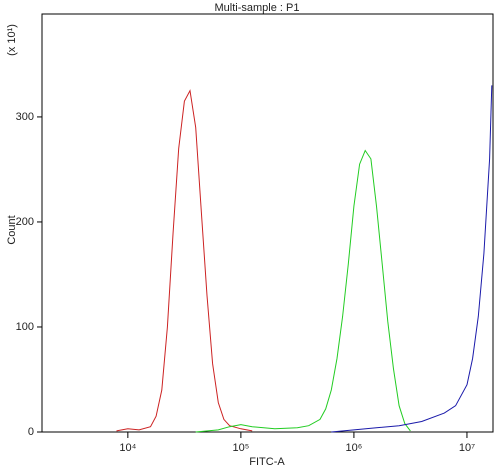 The height and width of the screenshot is (471, 501). What do you see at coordinates (25, 117) in the screenshot?
I see `y-tick-label: 300` at bounding box center [25, 117].